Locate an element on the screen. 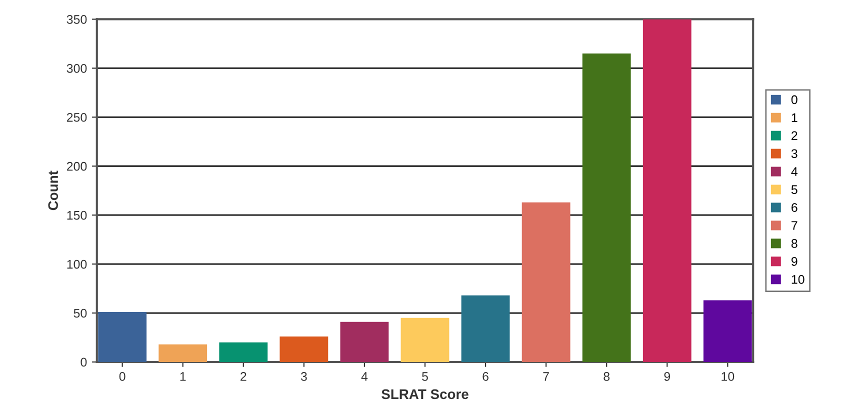  legend-label: 9 is located at coordinates (795, 261).